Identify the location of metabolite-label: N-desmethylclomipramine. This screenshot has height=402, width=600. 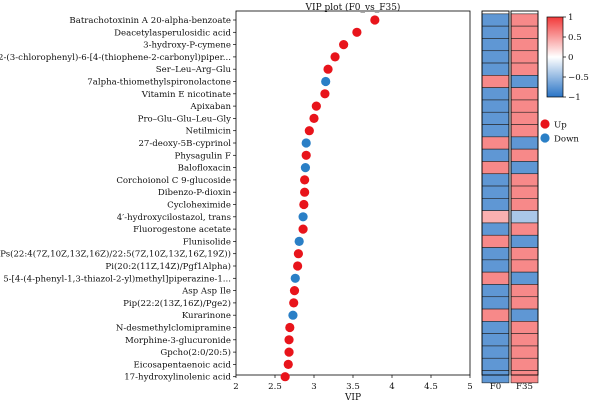
(173, 329).